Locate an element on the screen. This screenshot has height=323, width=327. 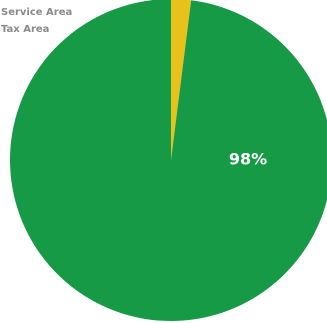
data-label-tax-area: 98% is located at coordinates (248, 159).